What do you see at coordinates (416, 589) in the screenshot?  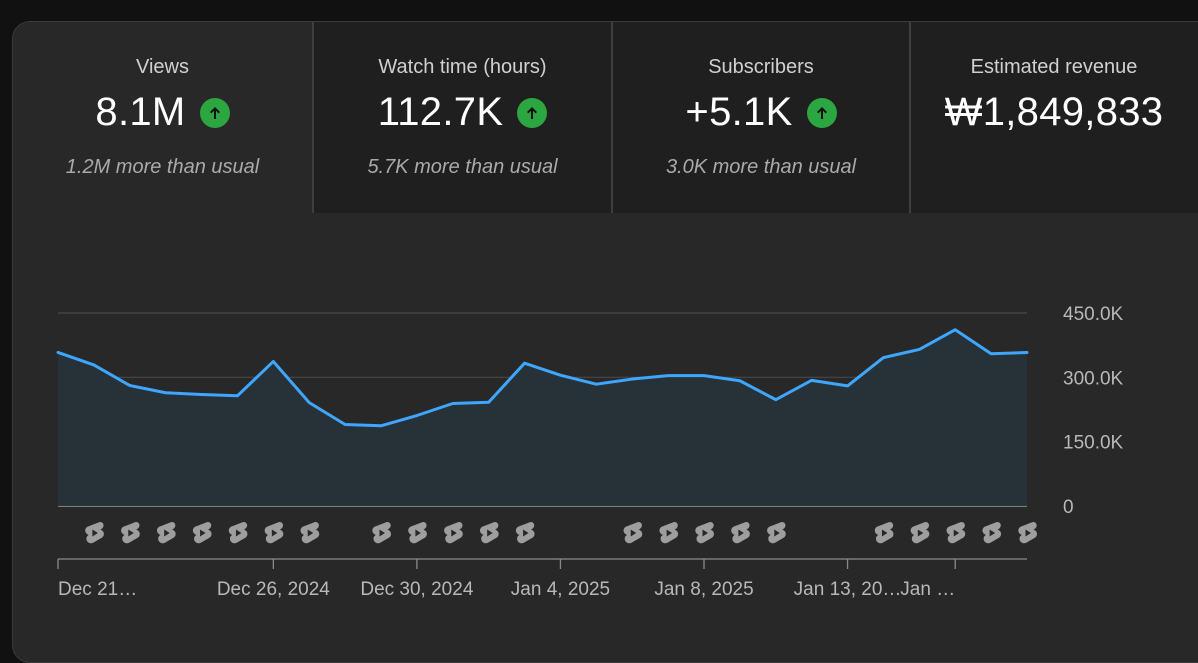 I see `x-tick-label: Dec 30, 2024` at bounding box center [416, 589].